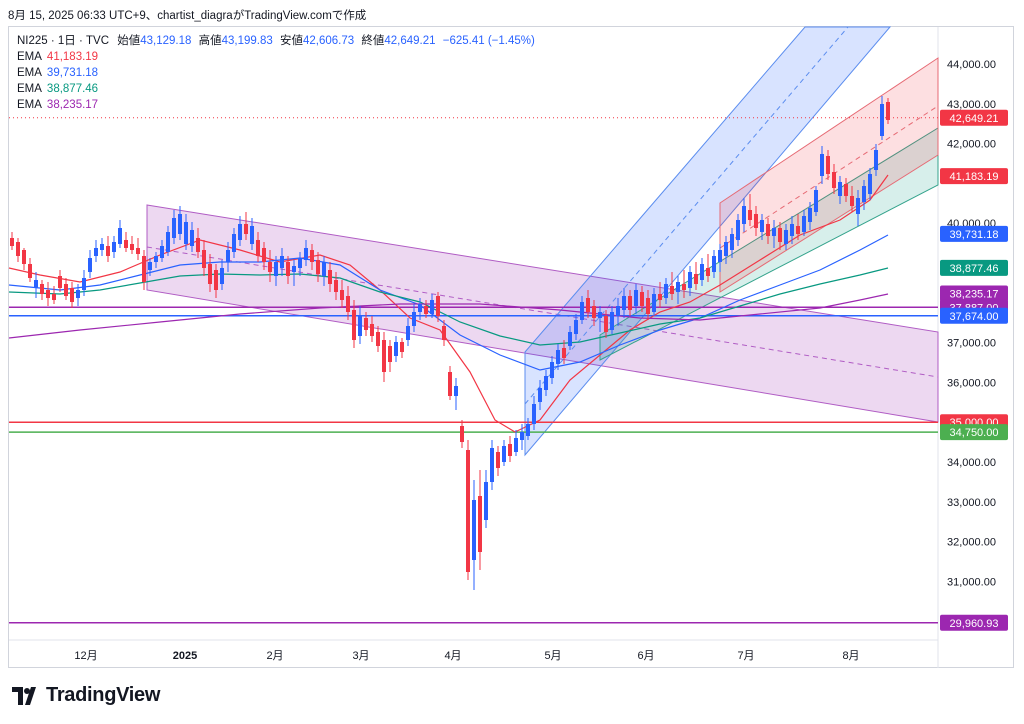  What do you see at coordinates (974, 235) in the screenshot?
I see `price-label-2: 39,731.18` at bounding box center [974, 235].